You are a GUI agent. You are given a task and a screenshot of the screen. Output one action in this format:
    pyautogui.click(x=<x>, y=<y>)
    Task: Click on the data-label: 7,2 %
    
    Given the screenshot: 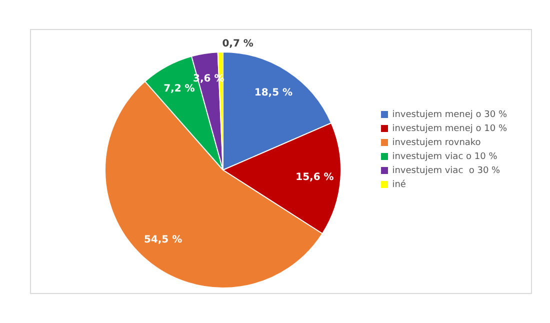 What is the action you would take?
    pyautogui.click(x=179, y=89)
    